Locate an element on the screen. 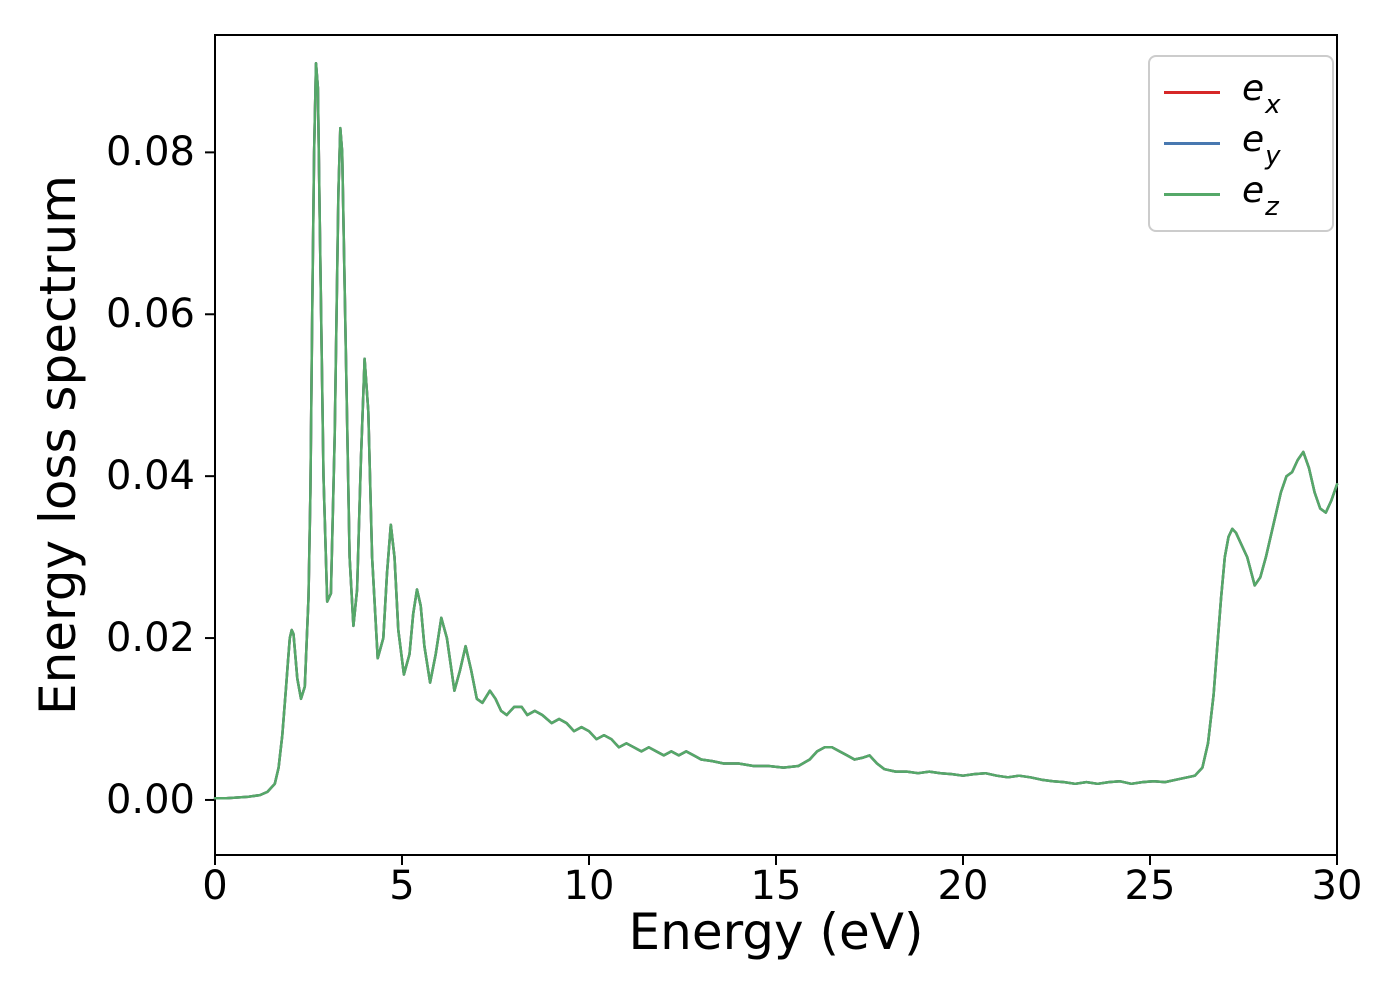 Image resolution: width=1400 pixels, height=1000 pixels. x-tick-label: 5 is located at coordinates (402, 886).